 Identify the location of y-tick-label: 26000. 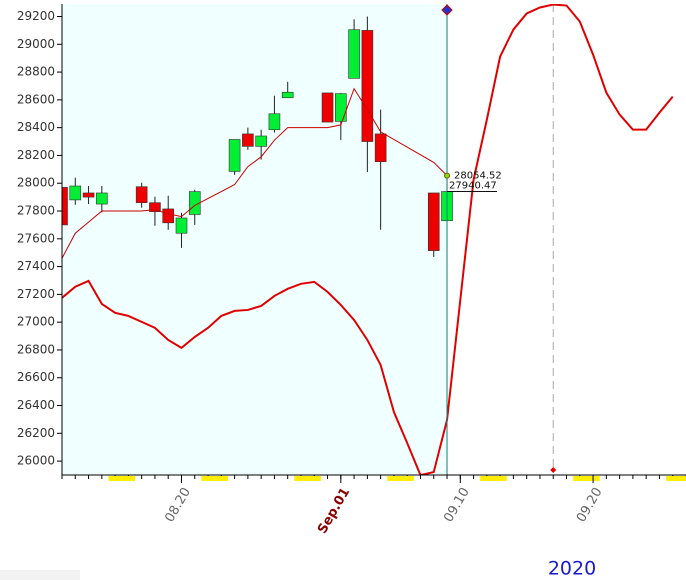
(36, 461).